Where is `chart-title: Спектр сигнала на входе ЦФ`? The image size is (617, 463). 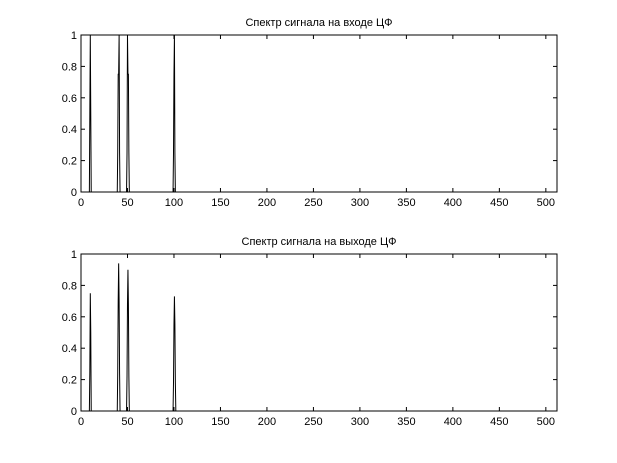
chart-title: Спектр сигнала на входе ЦФ is located at coordinates (318, 23).